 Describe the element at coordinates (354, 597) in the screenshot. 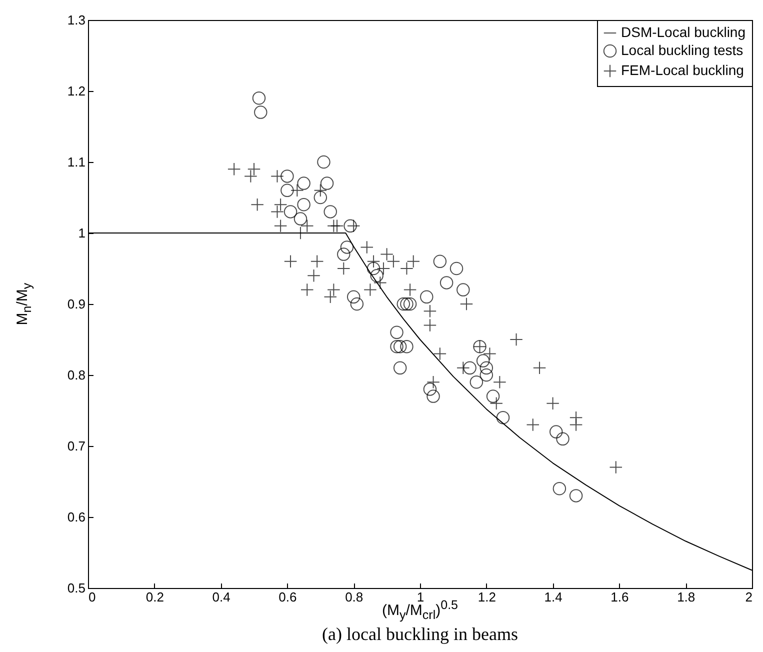

I see `x-tick-label: 0.8` at that location.